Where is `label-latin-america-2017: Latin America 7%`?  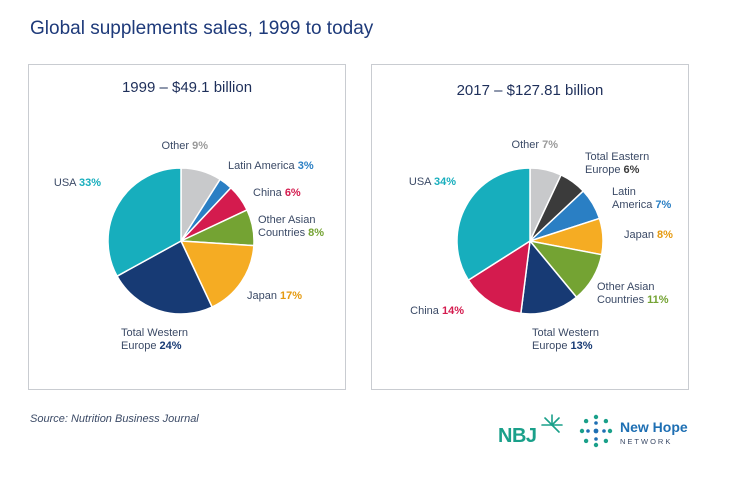 label-latin-america-2017: Latin America 7% is located at coordinates (642, 198).